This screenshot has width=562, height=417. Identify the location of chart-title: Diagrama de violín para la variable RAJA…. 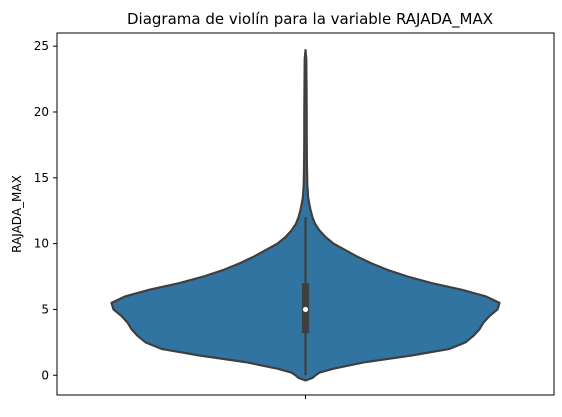
(310, 19).